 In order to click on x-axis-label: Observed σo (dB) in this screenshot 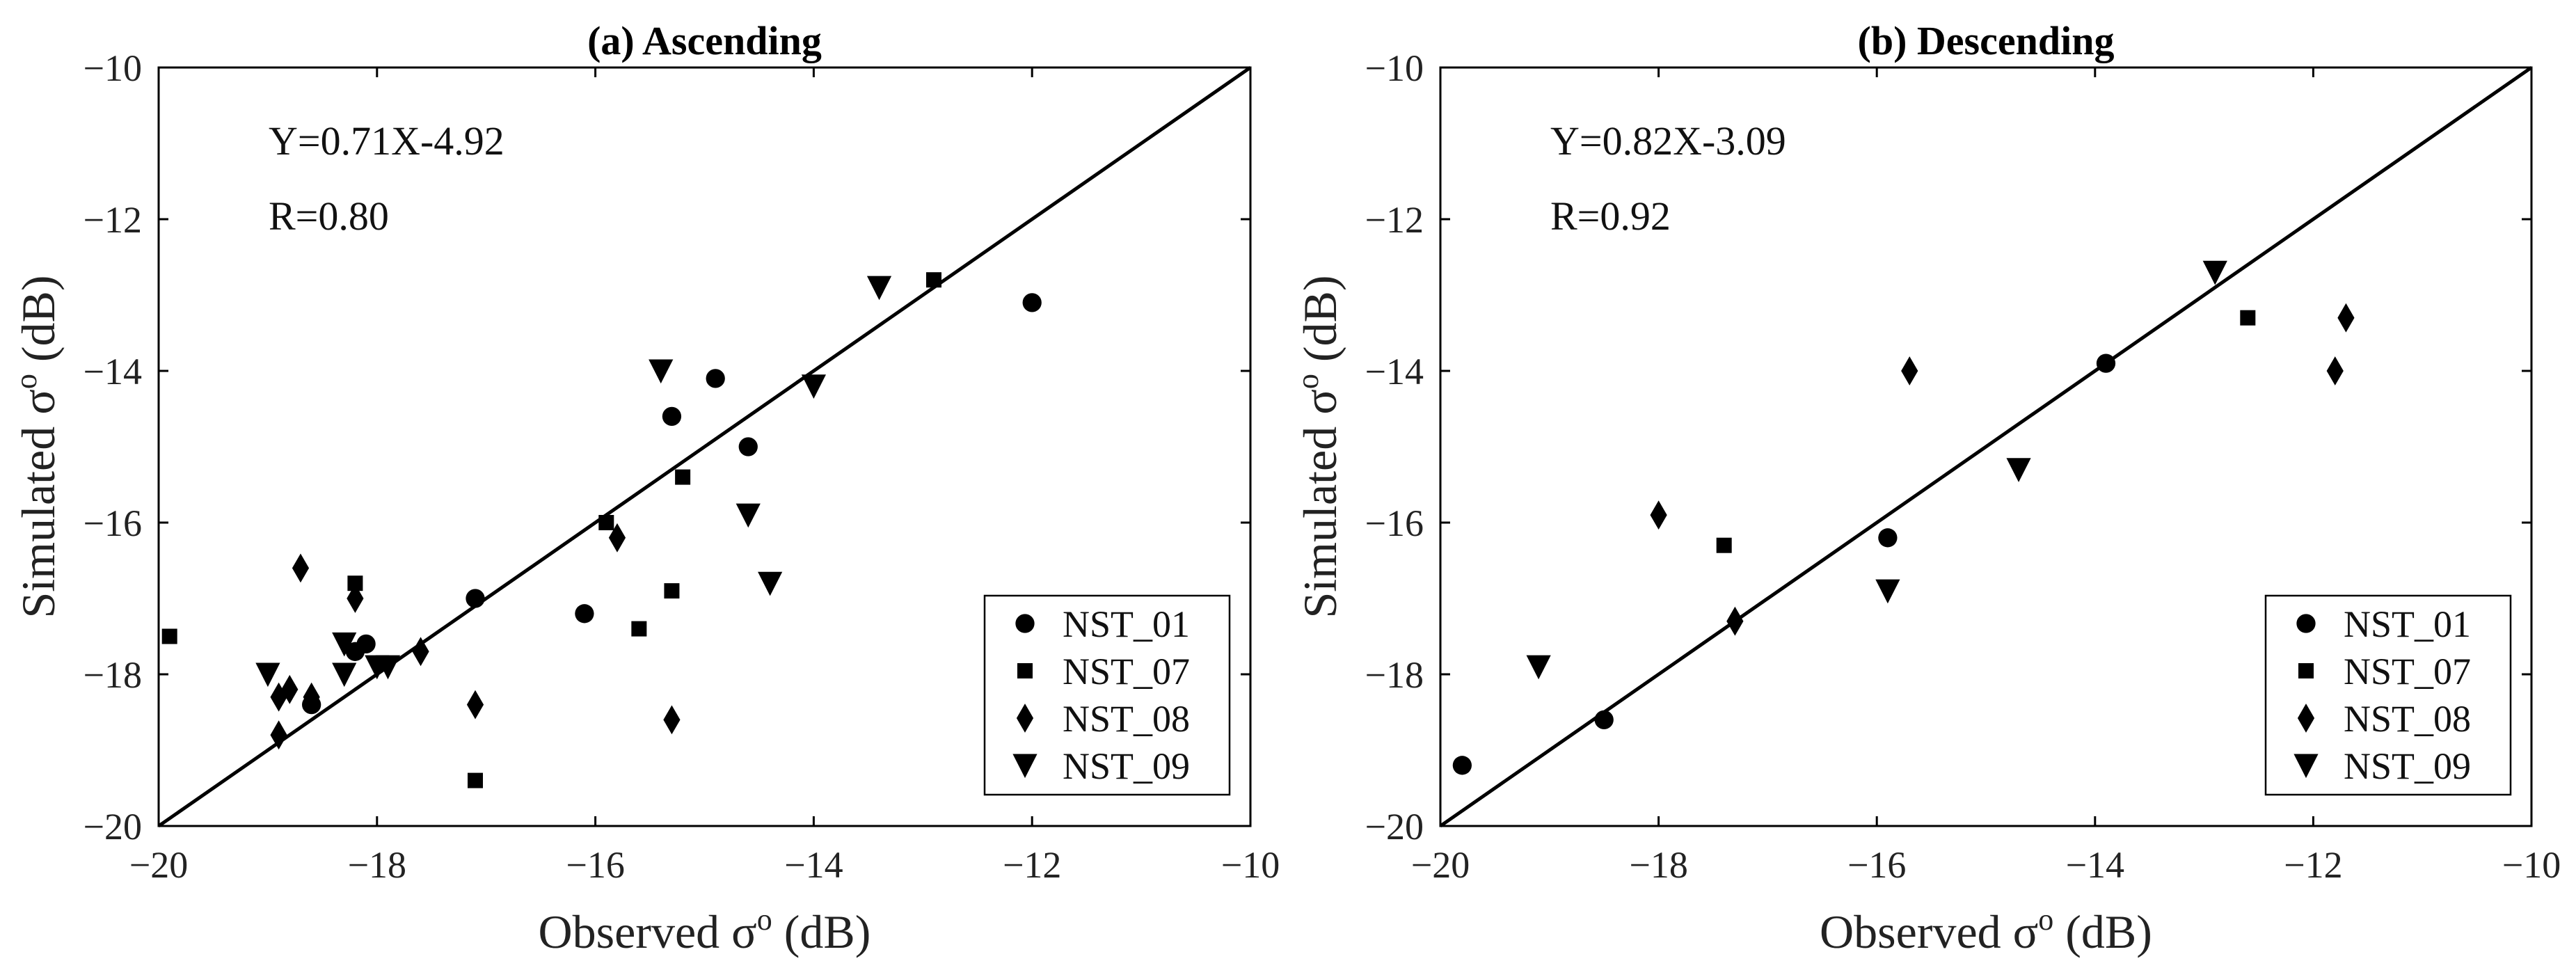, I will do `click(1986, 931)`.